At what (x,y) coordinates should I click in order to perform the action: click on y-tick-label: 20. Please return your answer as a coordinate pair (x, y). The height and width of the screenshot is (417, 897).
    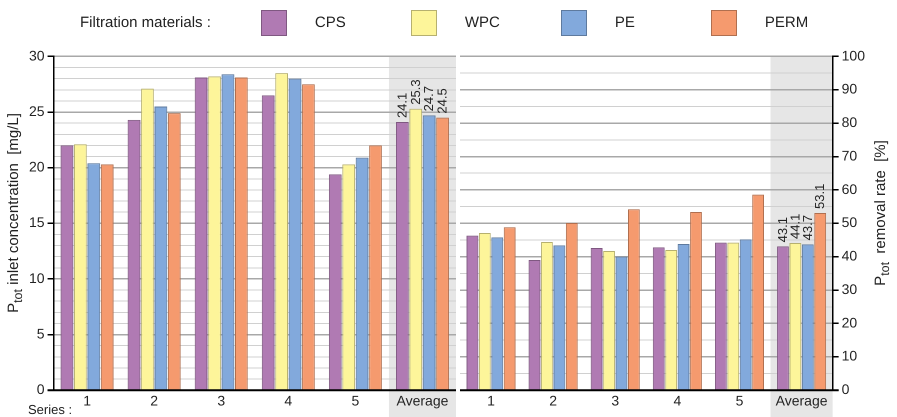
    Looking at the image, I should click on (36, 166).